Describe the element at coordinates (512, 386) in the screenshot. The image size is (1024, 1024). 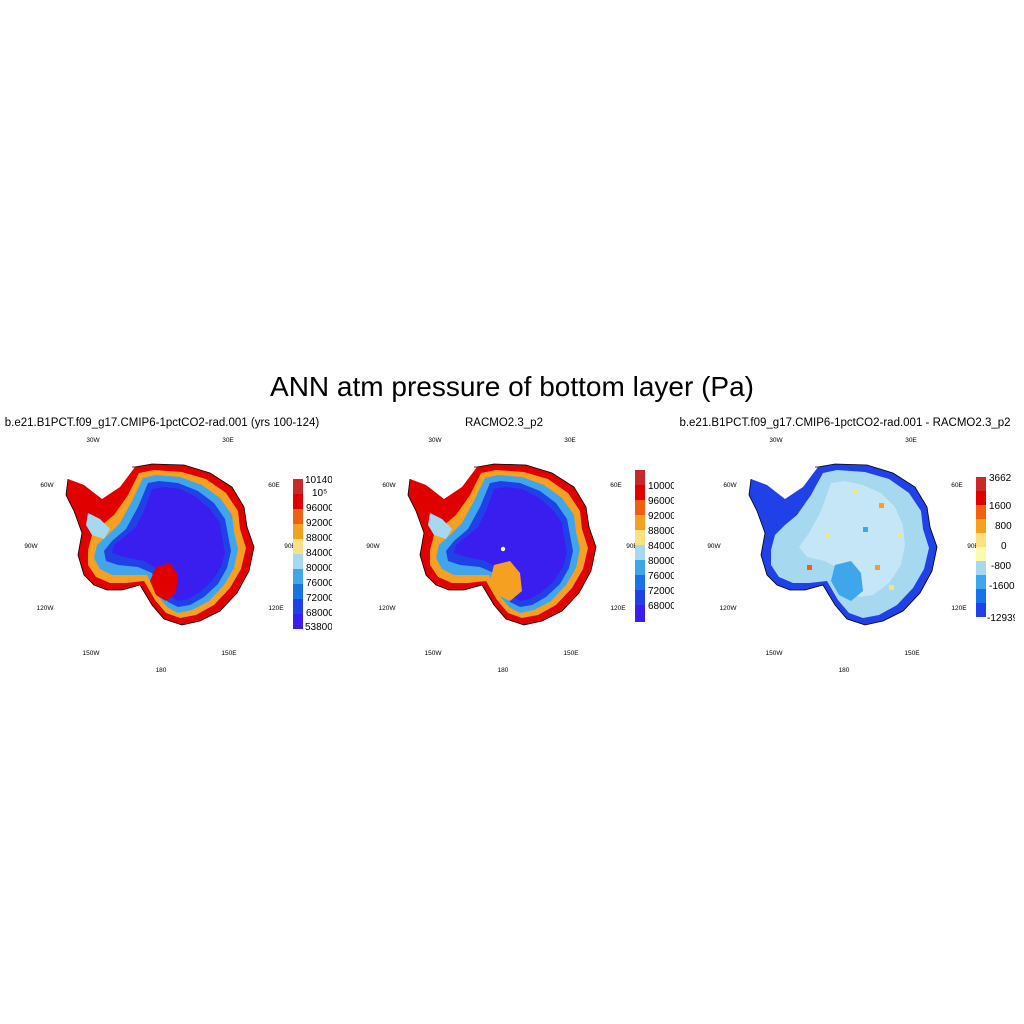
I see `figure-title: ANN atm pressure of bottom layer (Pa)` at that location.